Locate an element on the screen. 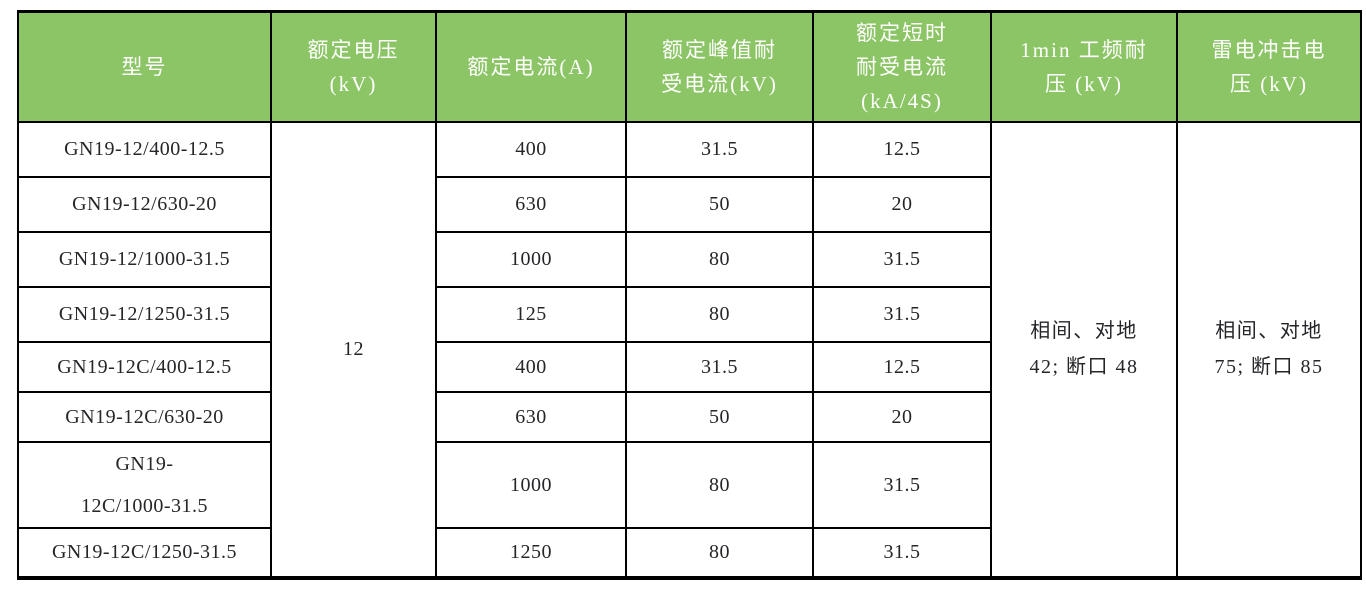 The height and width of the screenshot is (590, 1366). model-cell: GN19-12/630-20 is located at coordinates (144, 204).